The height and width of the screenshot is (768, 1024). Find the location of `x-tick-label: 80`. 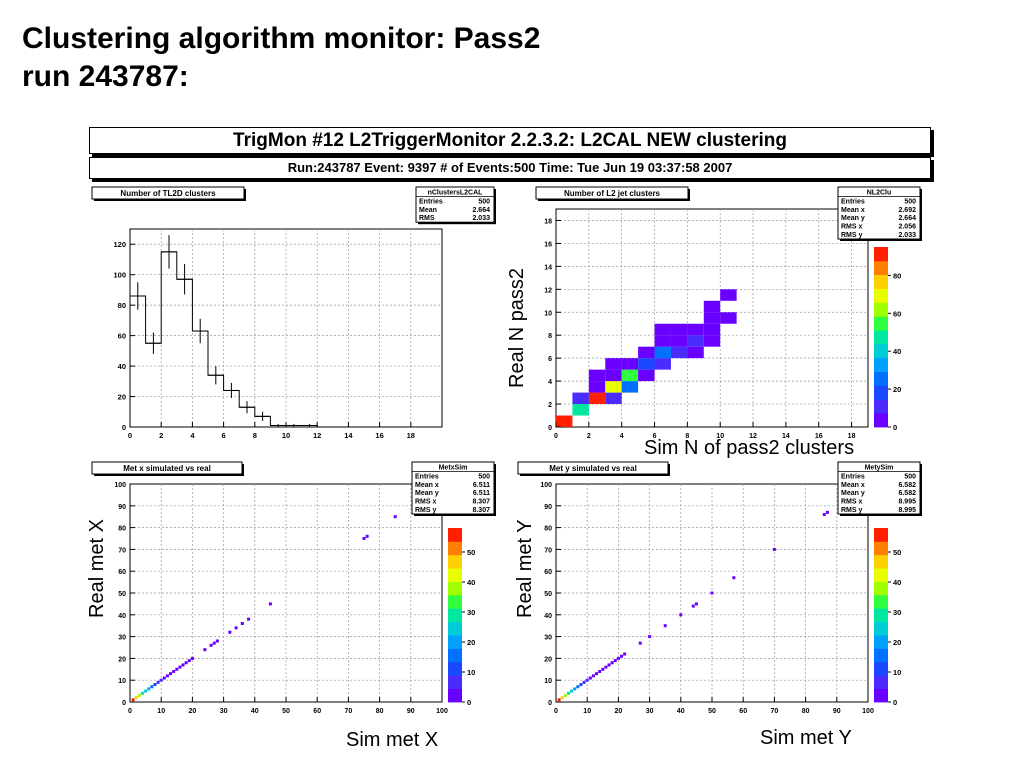

x-tick-label: 80 is located at coordinates (380, 711).